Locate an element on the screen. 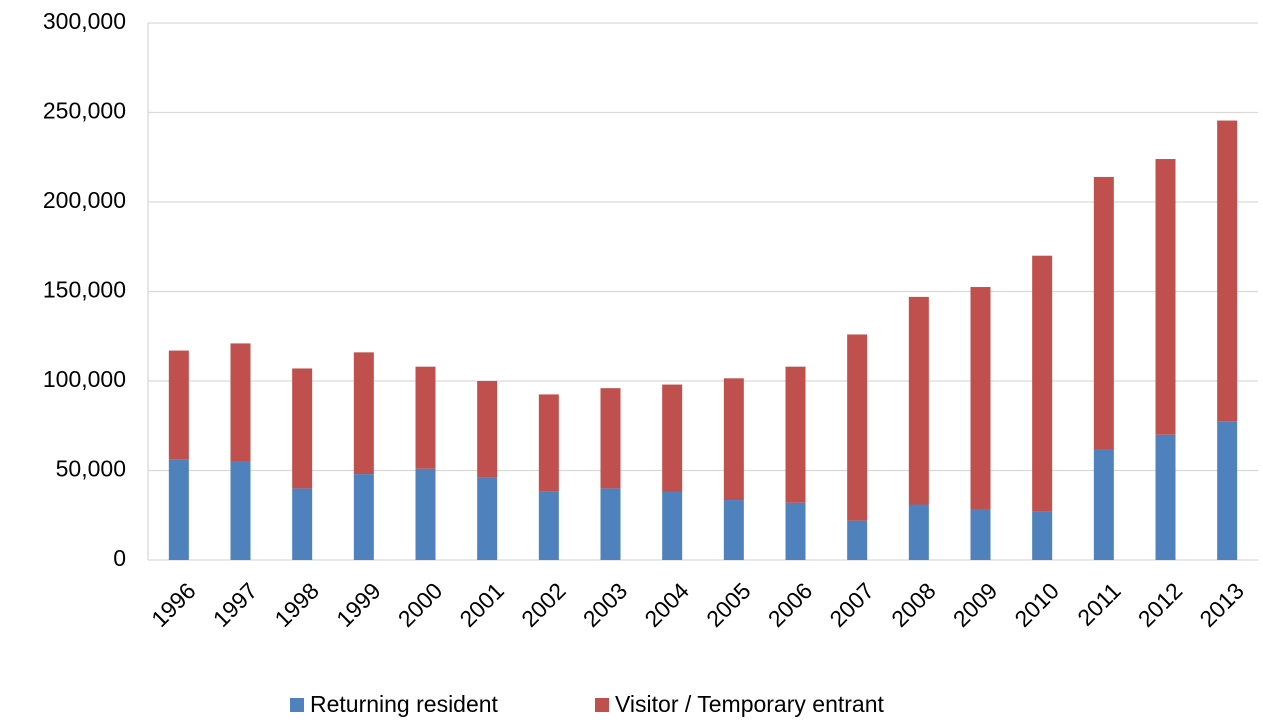  y-tick-label: 150,000 is located at coordinates (84, 290).